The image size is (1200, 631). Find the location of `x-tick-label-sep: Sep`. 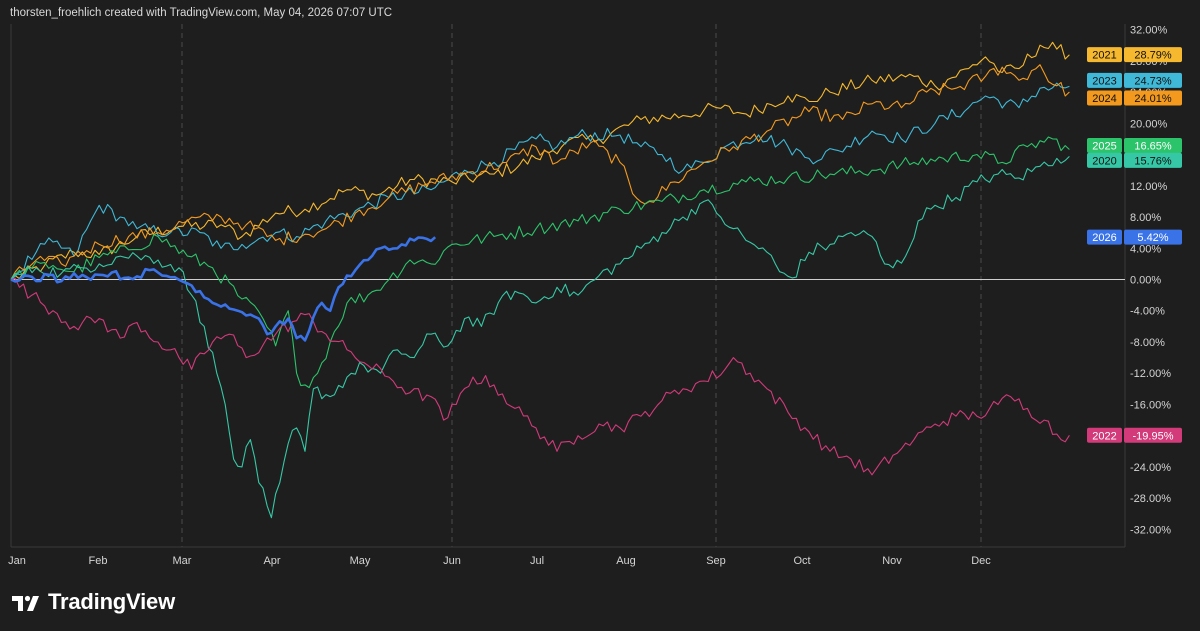

x-tick-label-sep: Sep is located at coordinates (716, 561).